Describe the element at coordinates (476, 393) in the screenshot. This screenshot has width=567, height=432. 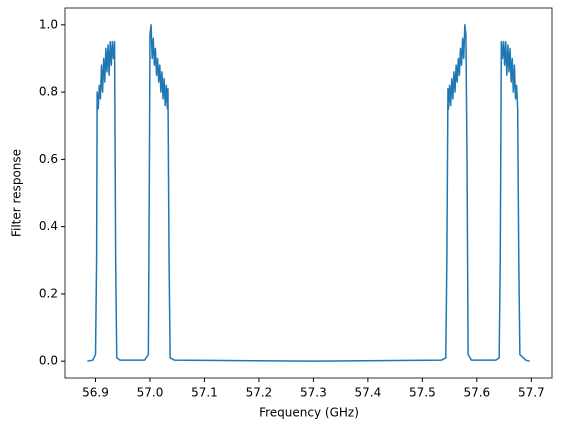
I see `x-tick-label: 57.6` at that location.